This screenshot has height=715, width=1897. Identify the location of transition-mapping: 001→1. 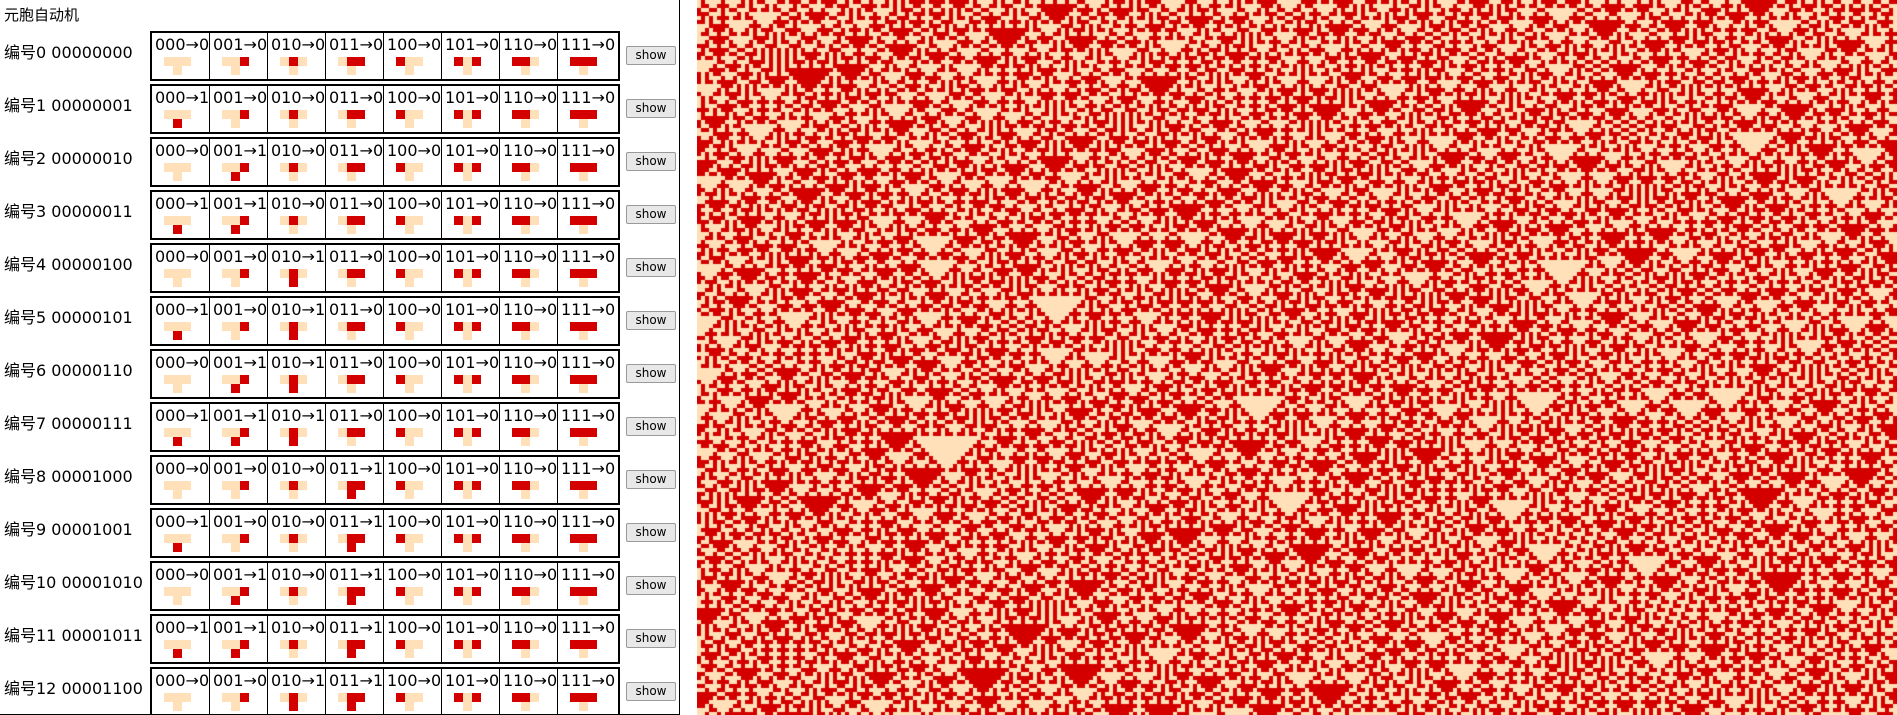
(240, 415).